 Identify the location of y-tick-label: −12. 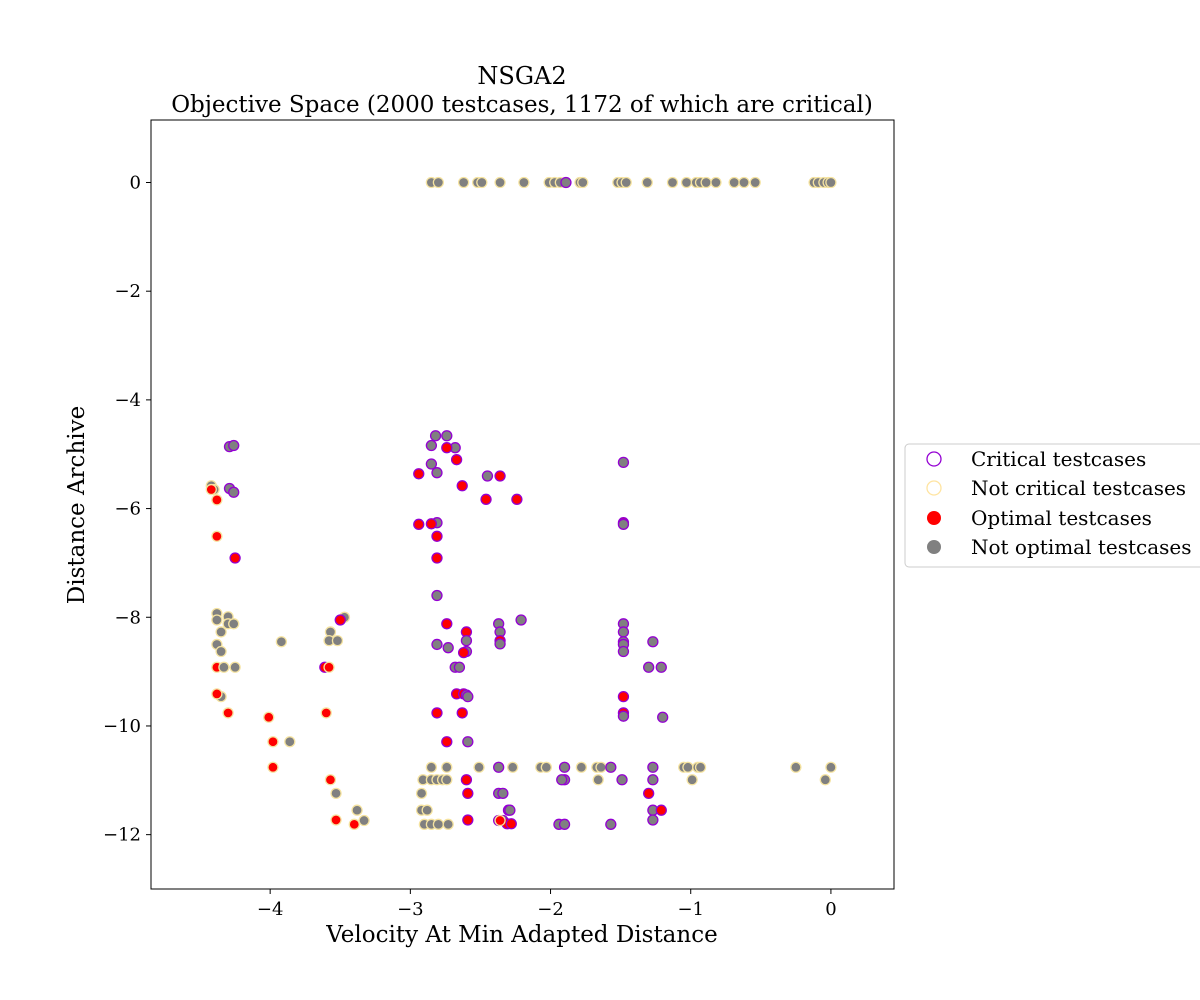
(122, 835).